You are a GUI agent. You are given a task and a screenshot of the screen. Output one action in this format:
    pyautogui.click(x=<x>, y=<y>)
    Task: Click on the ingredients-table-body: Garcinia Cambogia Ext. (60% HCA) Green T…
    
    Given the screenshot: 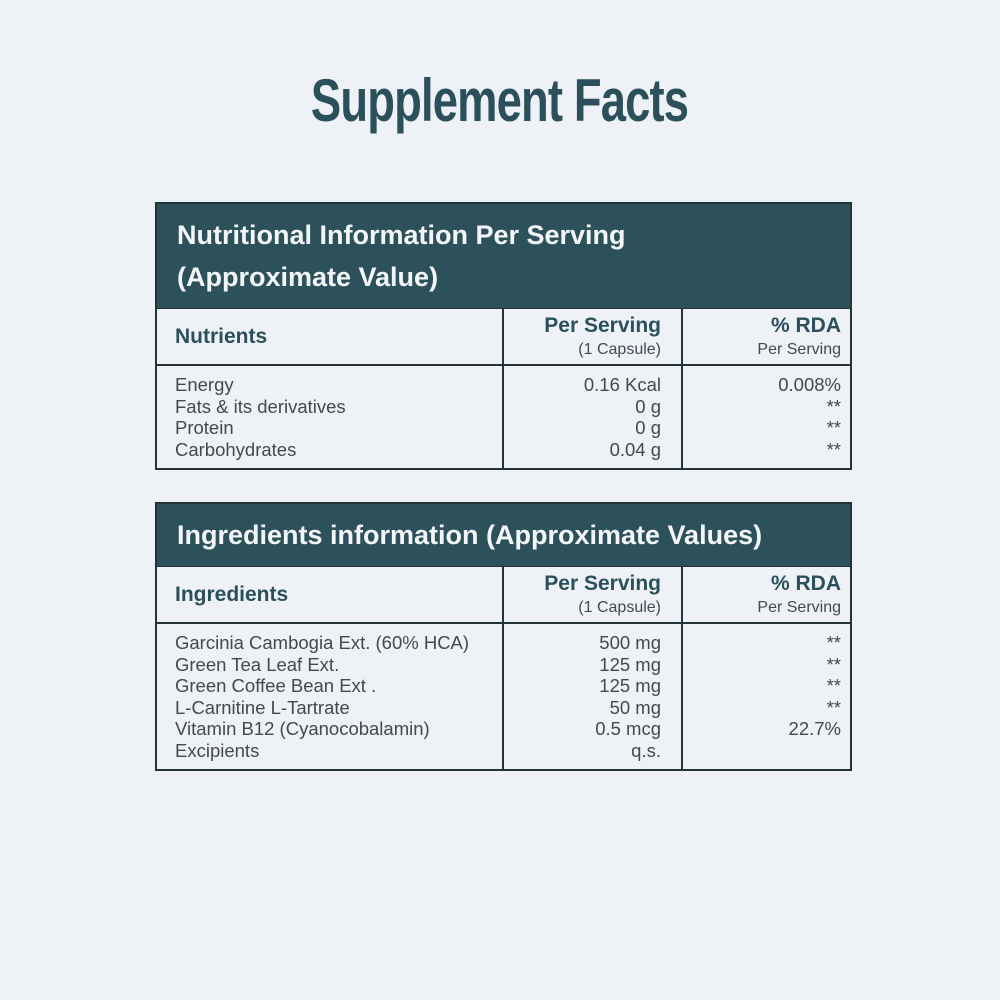 What is the action you would take?
    pyautogui.click(x=503, y=696)
    